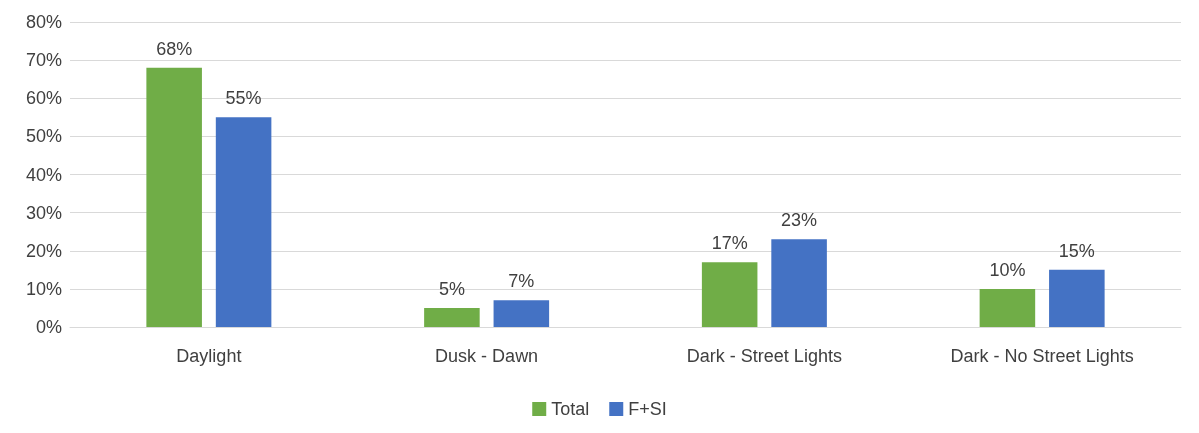  I want to click on legend-label: Total, so click(570, 409).